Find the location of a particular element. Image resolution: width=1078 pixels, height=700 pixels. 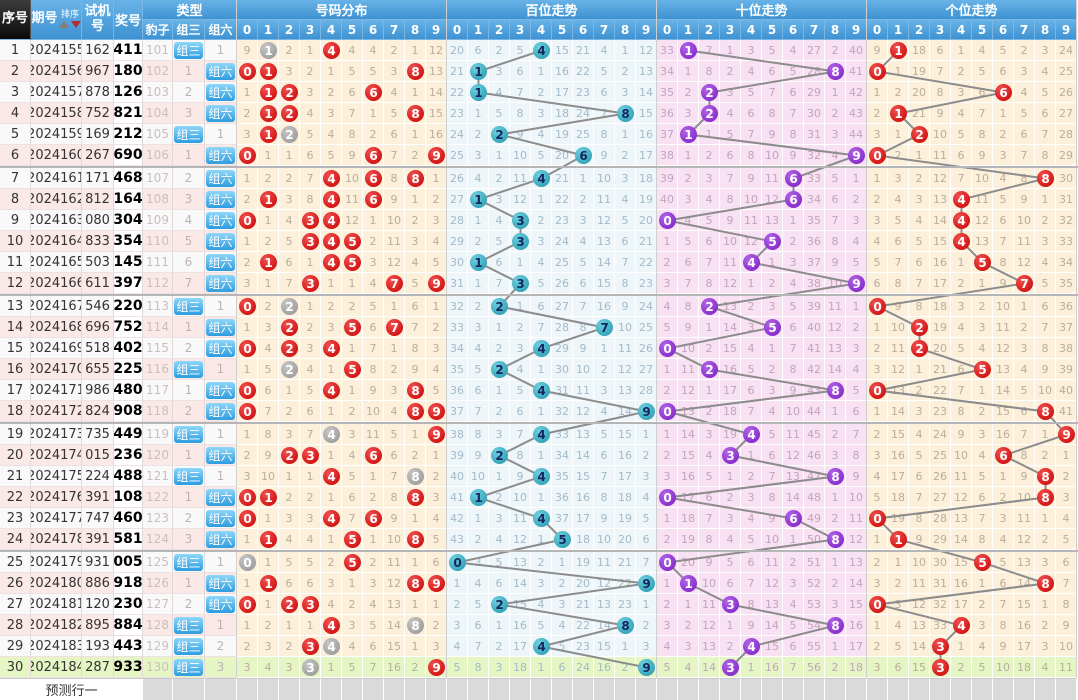

bai-trend-cell: 23 is located at coordinates (583, 646).